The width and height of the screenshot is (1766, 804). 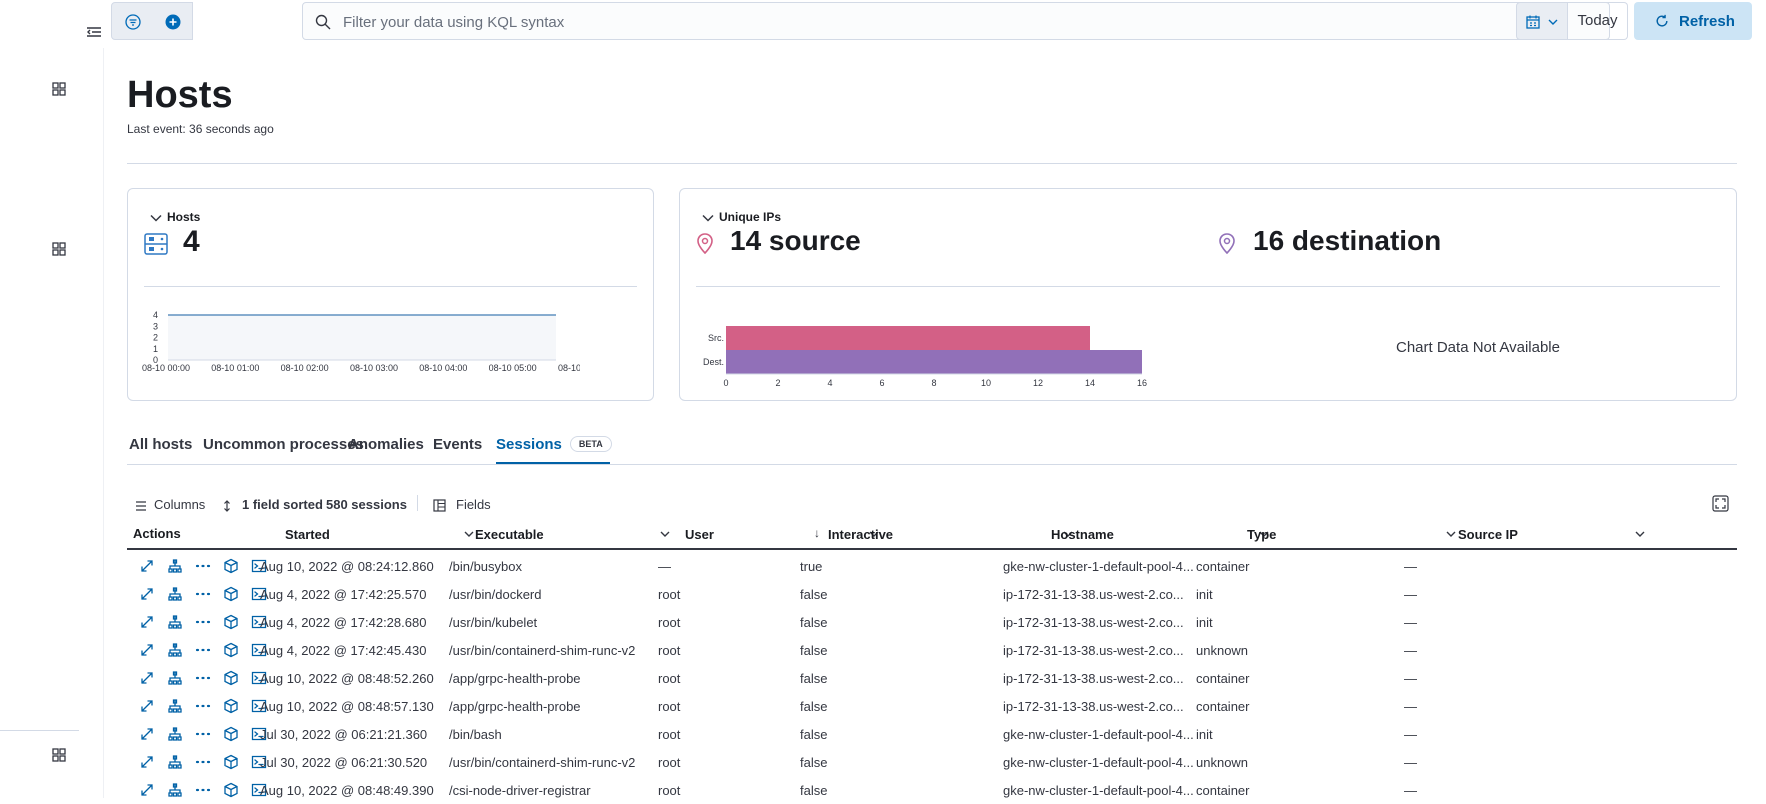 I want to click on tab-all-hosts: All hosts, so click(x=160, y=444).